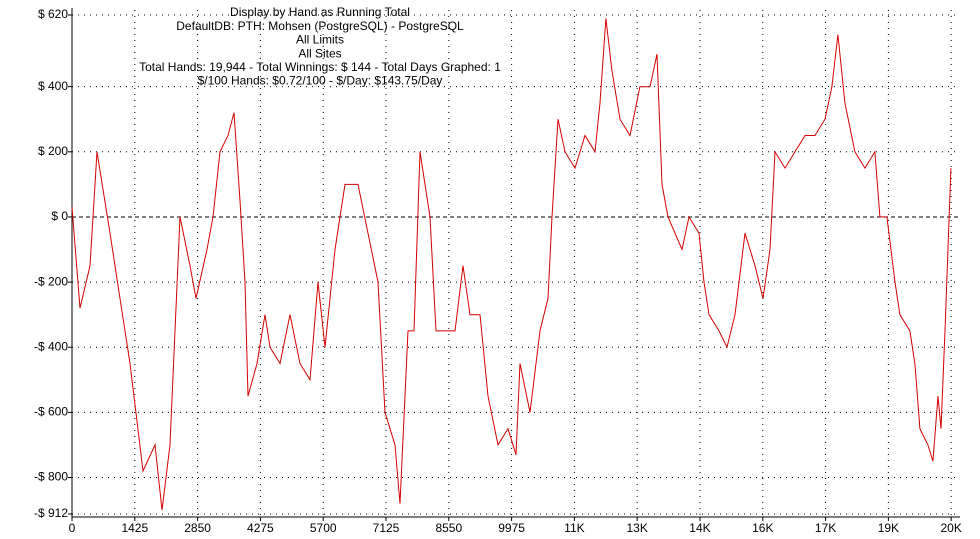 Image resolution: width=980 pixels, height=539 pixels. Describe the element at coordinates (320, 40) in the screenshot. I see `title-line: All Limits` at that location.